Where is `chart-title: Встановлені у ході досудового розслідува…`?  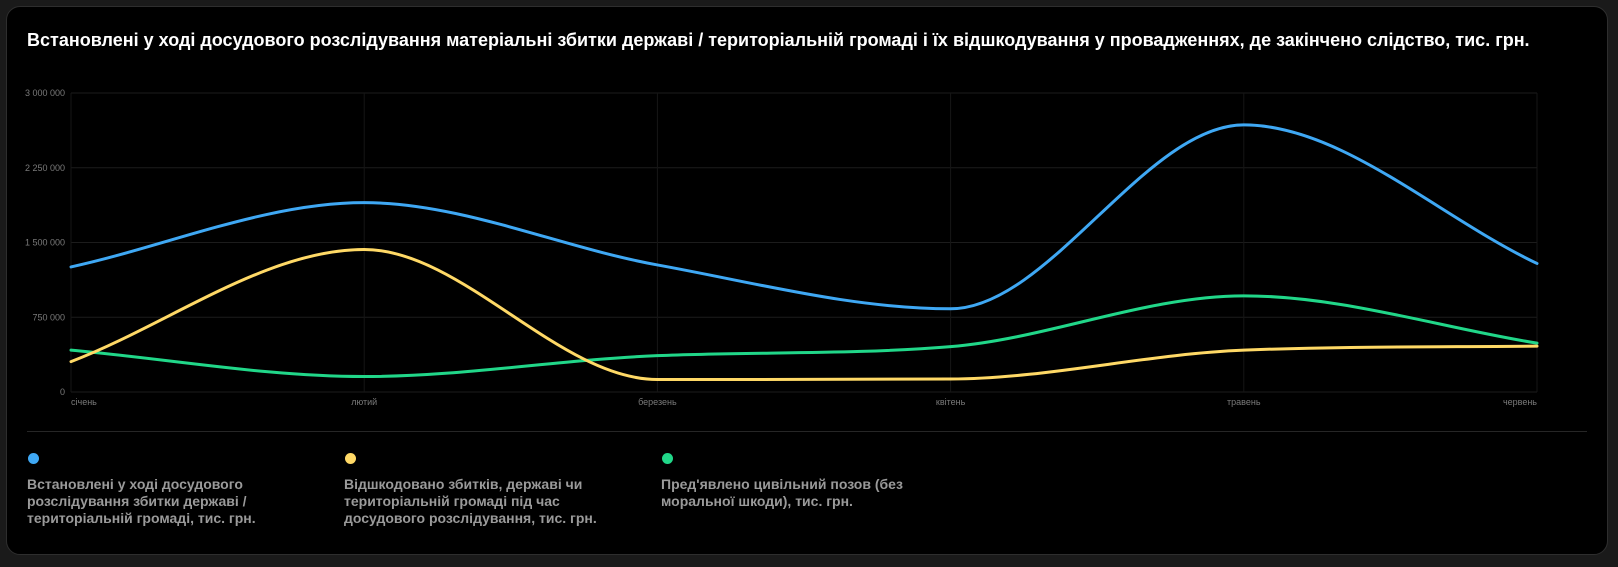 chart-title: Встановлені у ході досудового розслідува… is located at coordinates (778, 40).